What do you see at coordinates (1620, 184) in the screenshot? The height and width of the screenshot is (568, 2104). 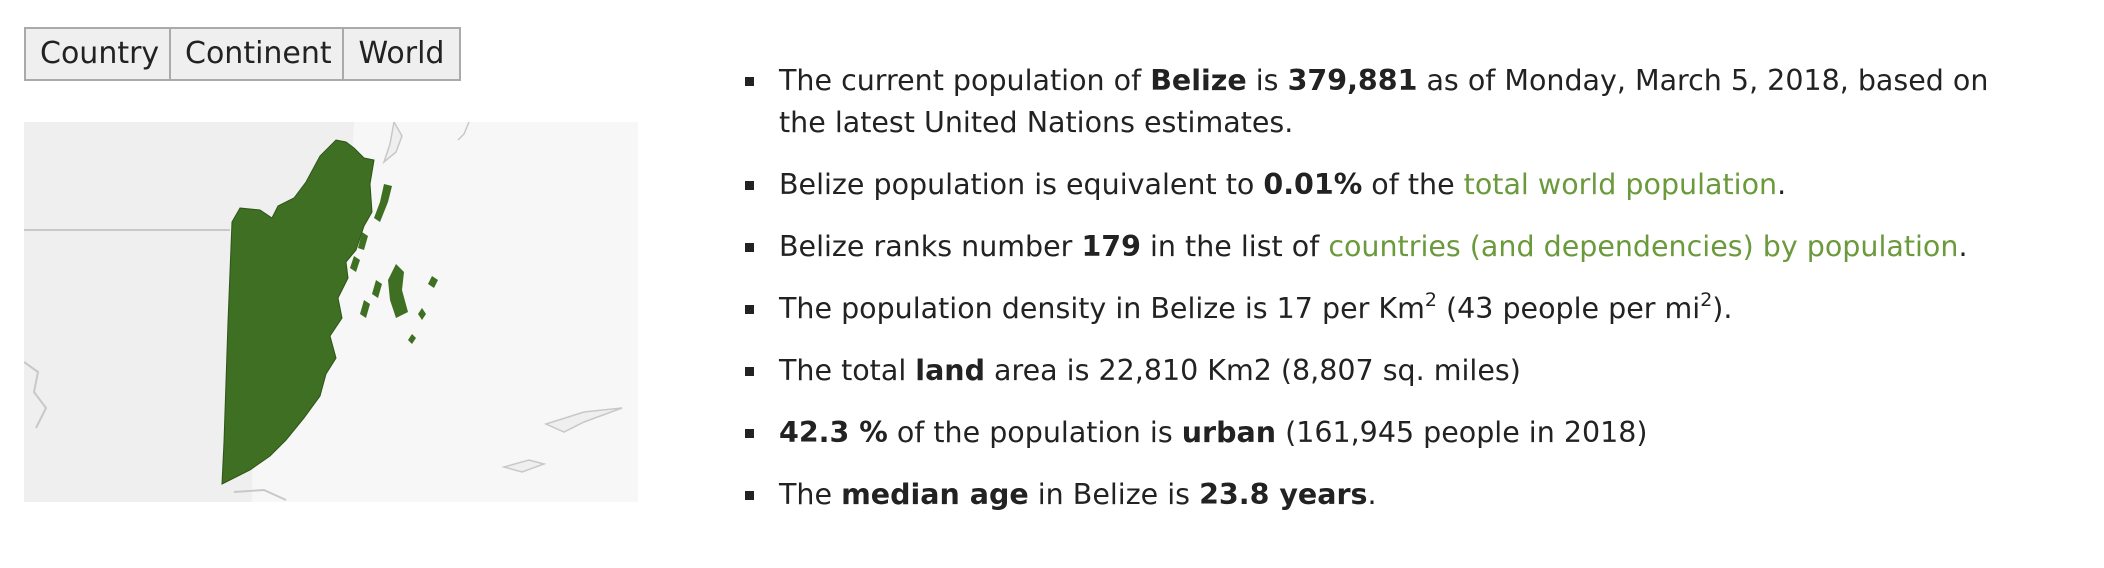 I see `total-world-population-link: total world population` at bounding box center [1620, 184].